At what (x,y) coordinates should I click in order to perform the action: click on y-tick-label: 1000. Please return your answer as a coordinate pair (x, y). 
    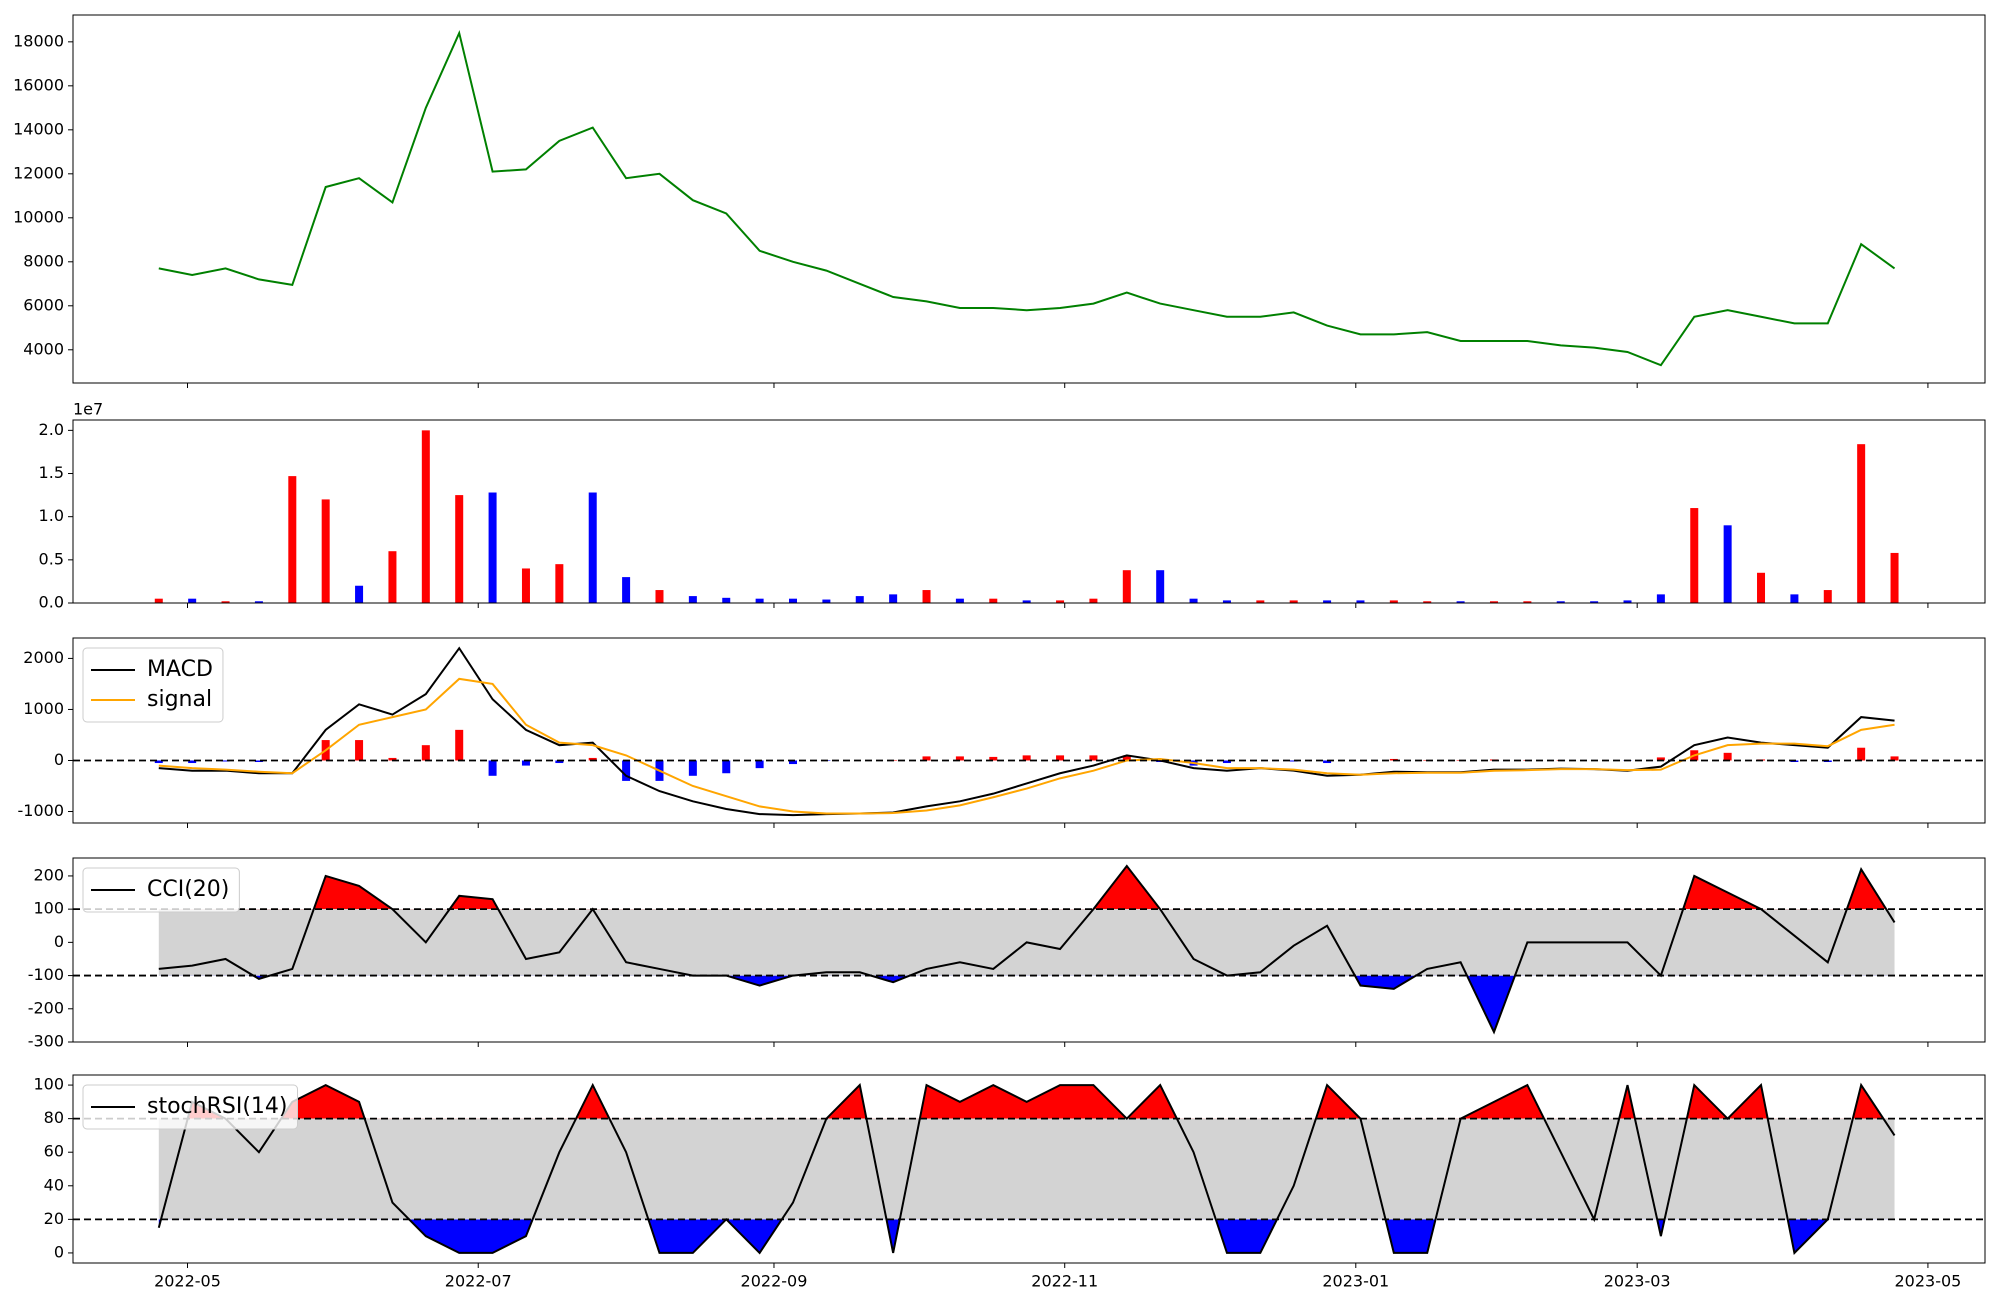
    Looking at the image, I should click on (43, 708).